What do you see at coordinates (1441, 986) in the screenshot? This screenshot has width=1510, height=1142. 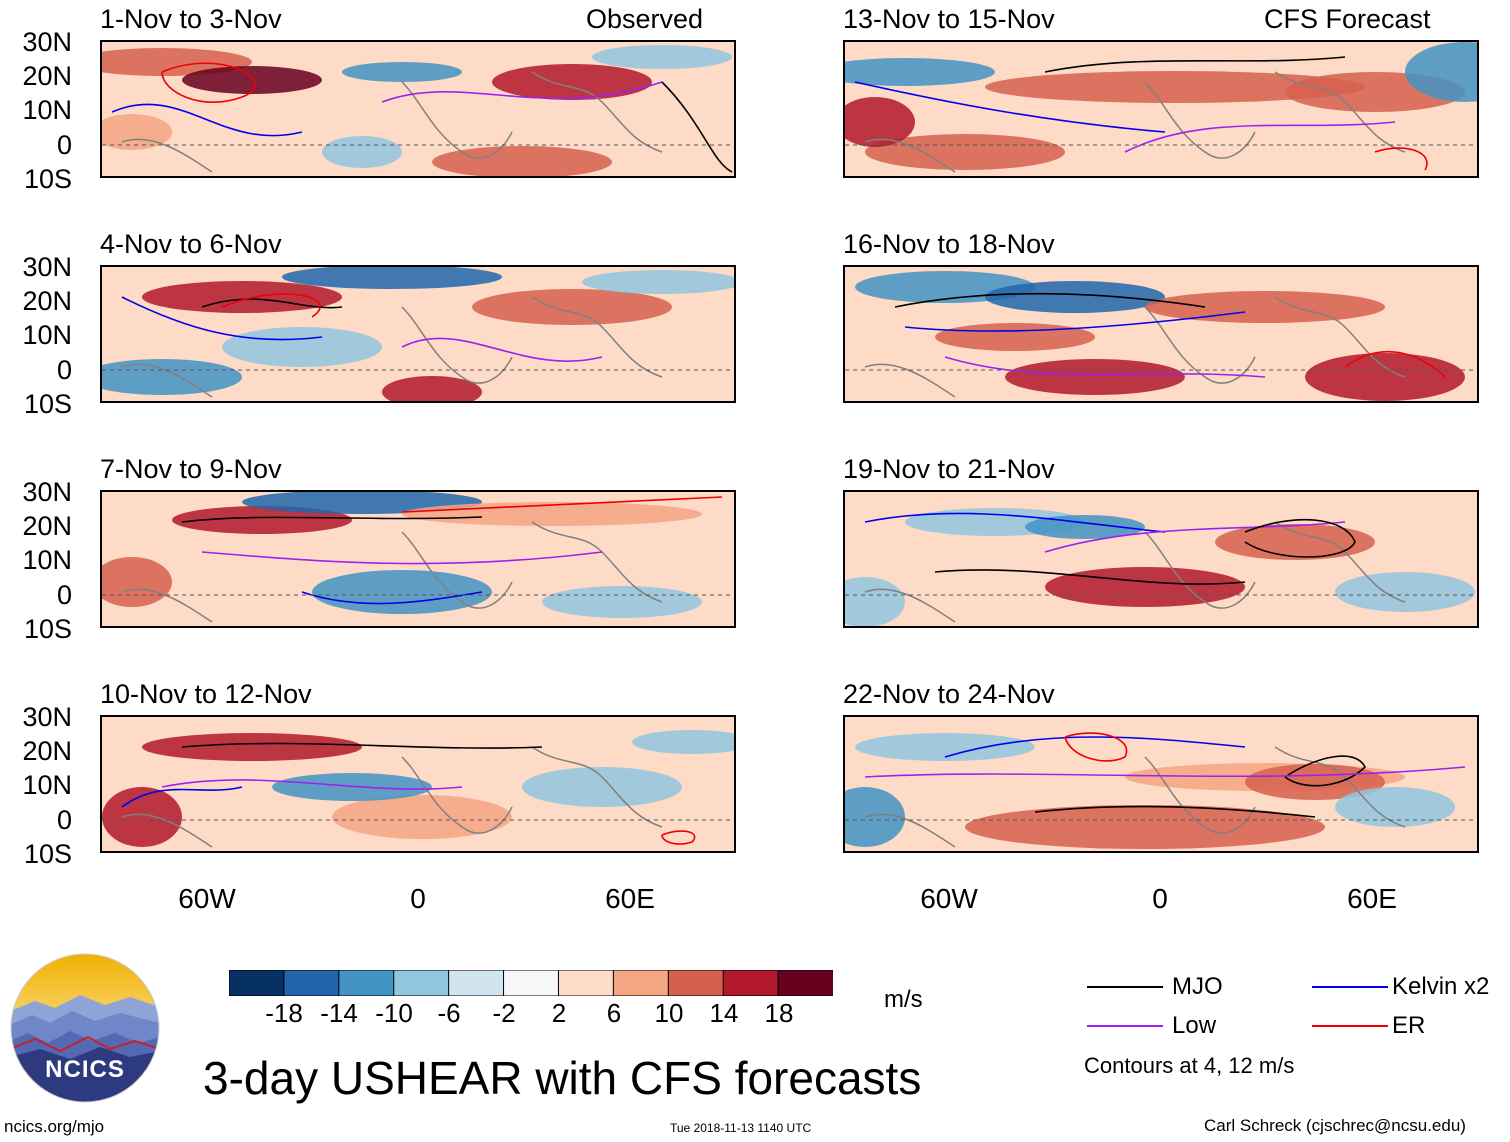 I see `legend-label-kelvin: Kelvin x2` at bounding box center [1441, 986].